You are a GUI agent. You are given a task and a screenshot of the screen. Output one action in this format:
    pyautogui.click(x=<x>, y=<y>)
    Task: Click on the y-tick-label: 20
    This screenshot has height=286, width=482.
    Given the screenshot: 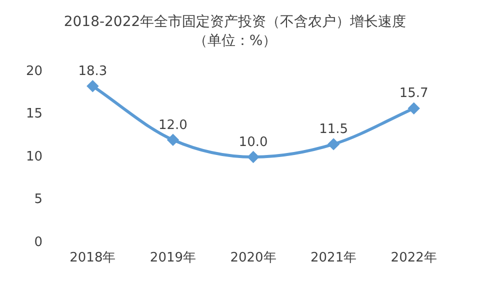 What is the action you would take?
    pyautogui.click(x=34, y=71)
    